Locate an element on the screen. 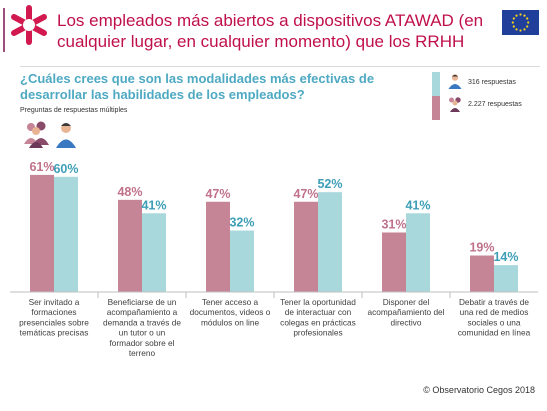 The height and width of the screenshot is (411, 547). person-icon is located at coordinates (455, 81).